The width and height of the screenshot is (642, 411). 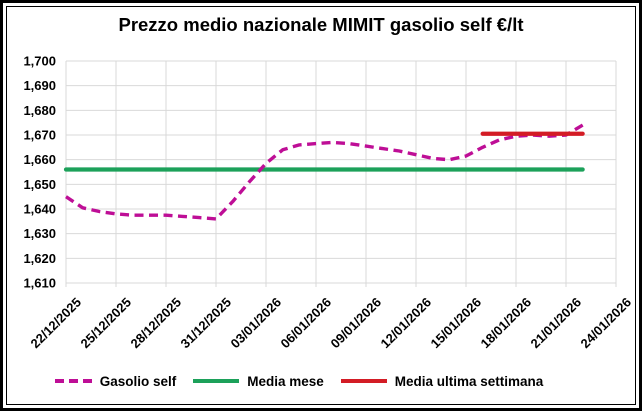 What do you see at coordinates (39, 159) in the screenshot?
I see `y-tick-label: 1,660` at bounding box center [39, 159].